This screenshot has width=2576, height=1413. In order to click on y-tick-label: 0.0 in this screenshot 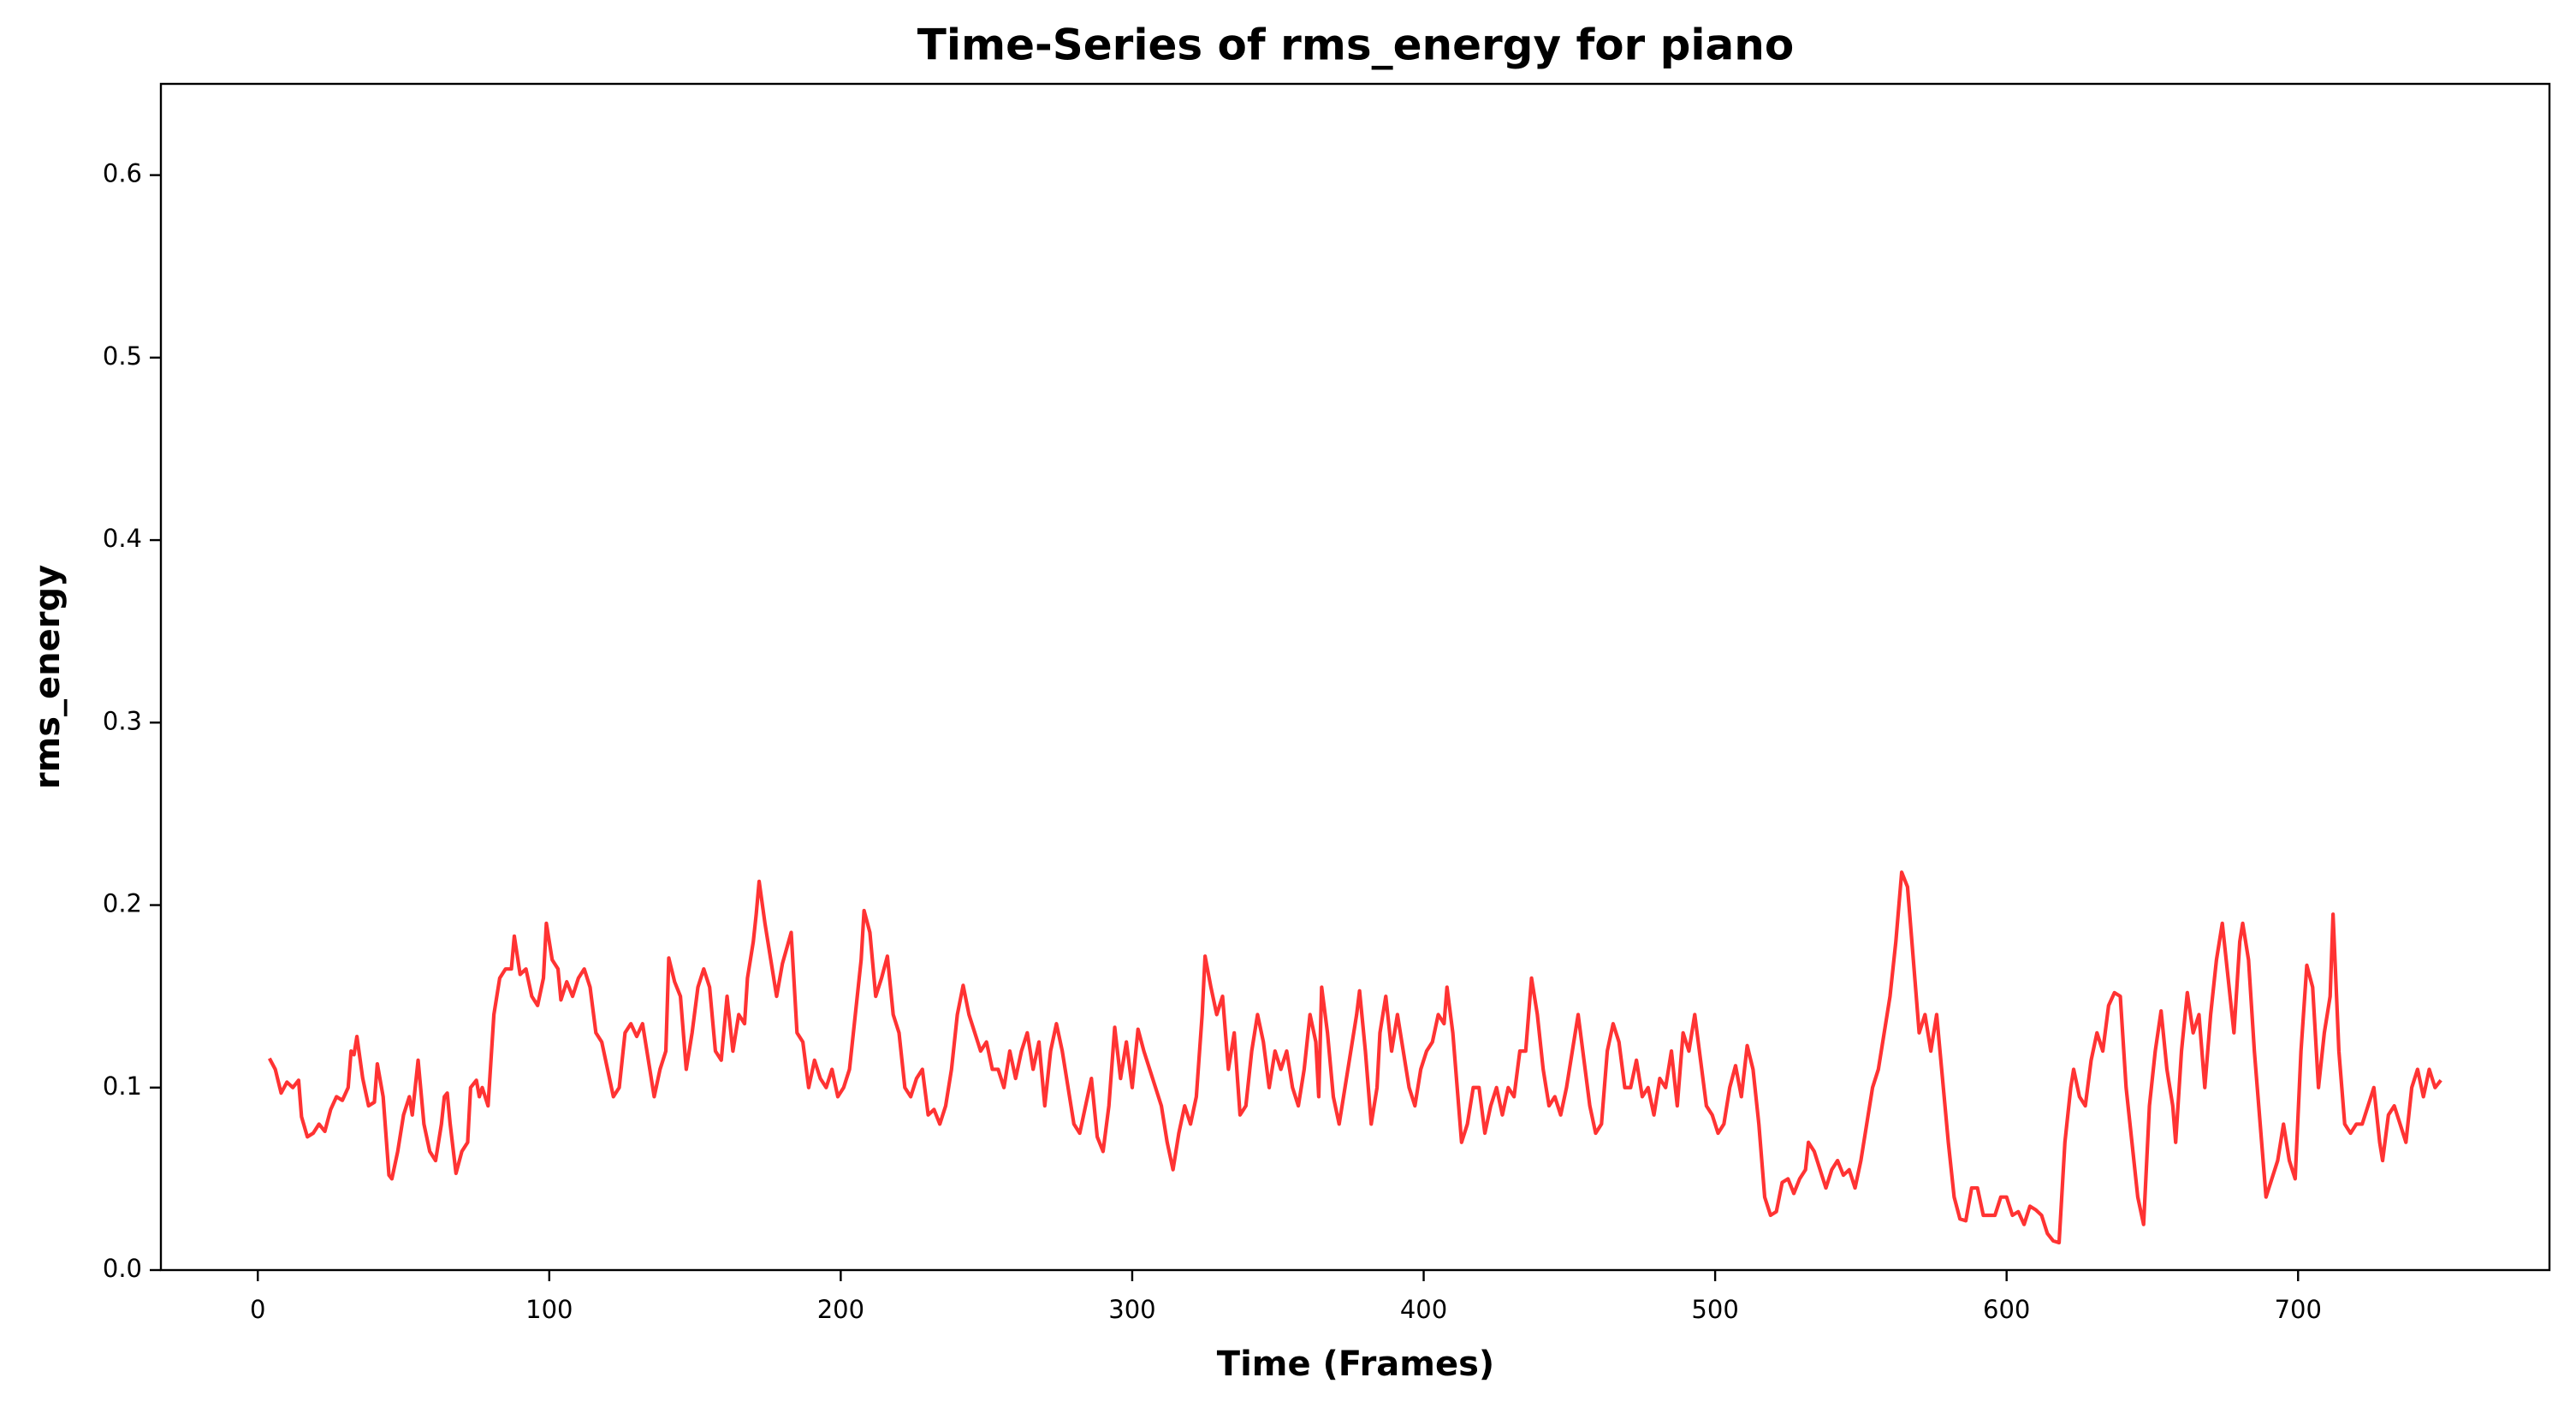, I will do `click(122, 1268)`.